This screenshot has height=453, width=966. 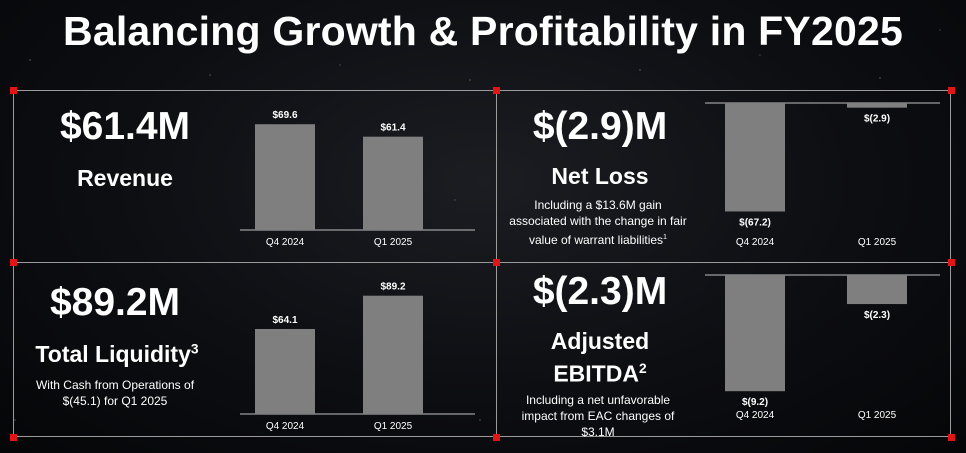 I want to click on adjusted-ebitda-bar-chart: $(9.2) Q4 2024 $(2.3) Q1 2025, so click(x=822, y=347).